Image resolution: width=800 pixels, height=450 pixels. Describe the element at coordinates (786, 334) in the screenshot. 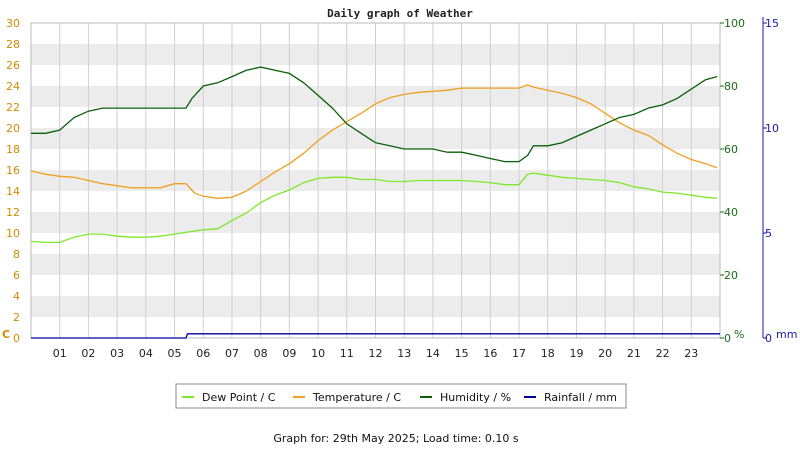

I see `rainfall-axis-unit: mm` at that location.